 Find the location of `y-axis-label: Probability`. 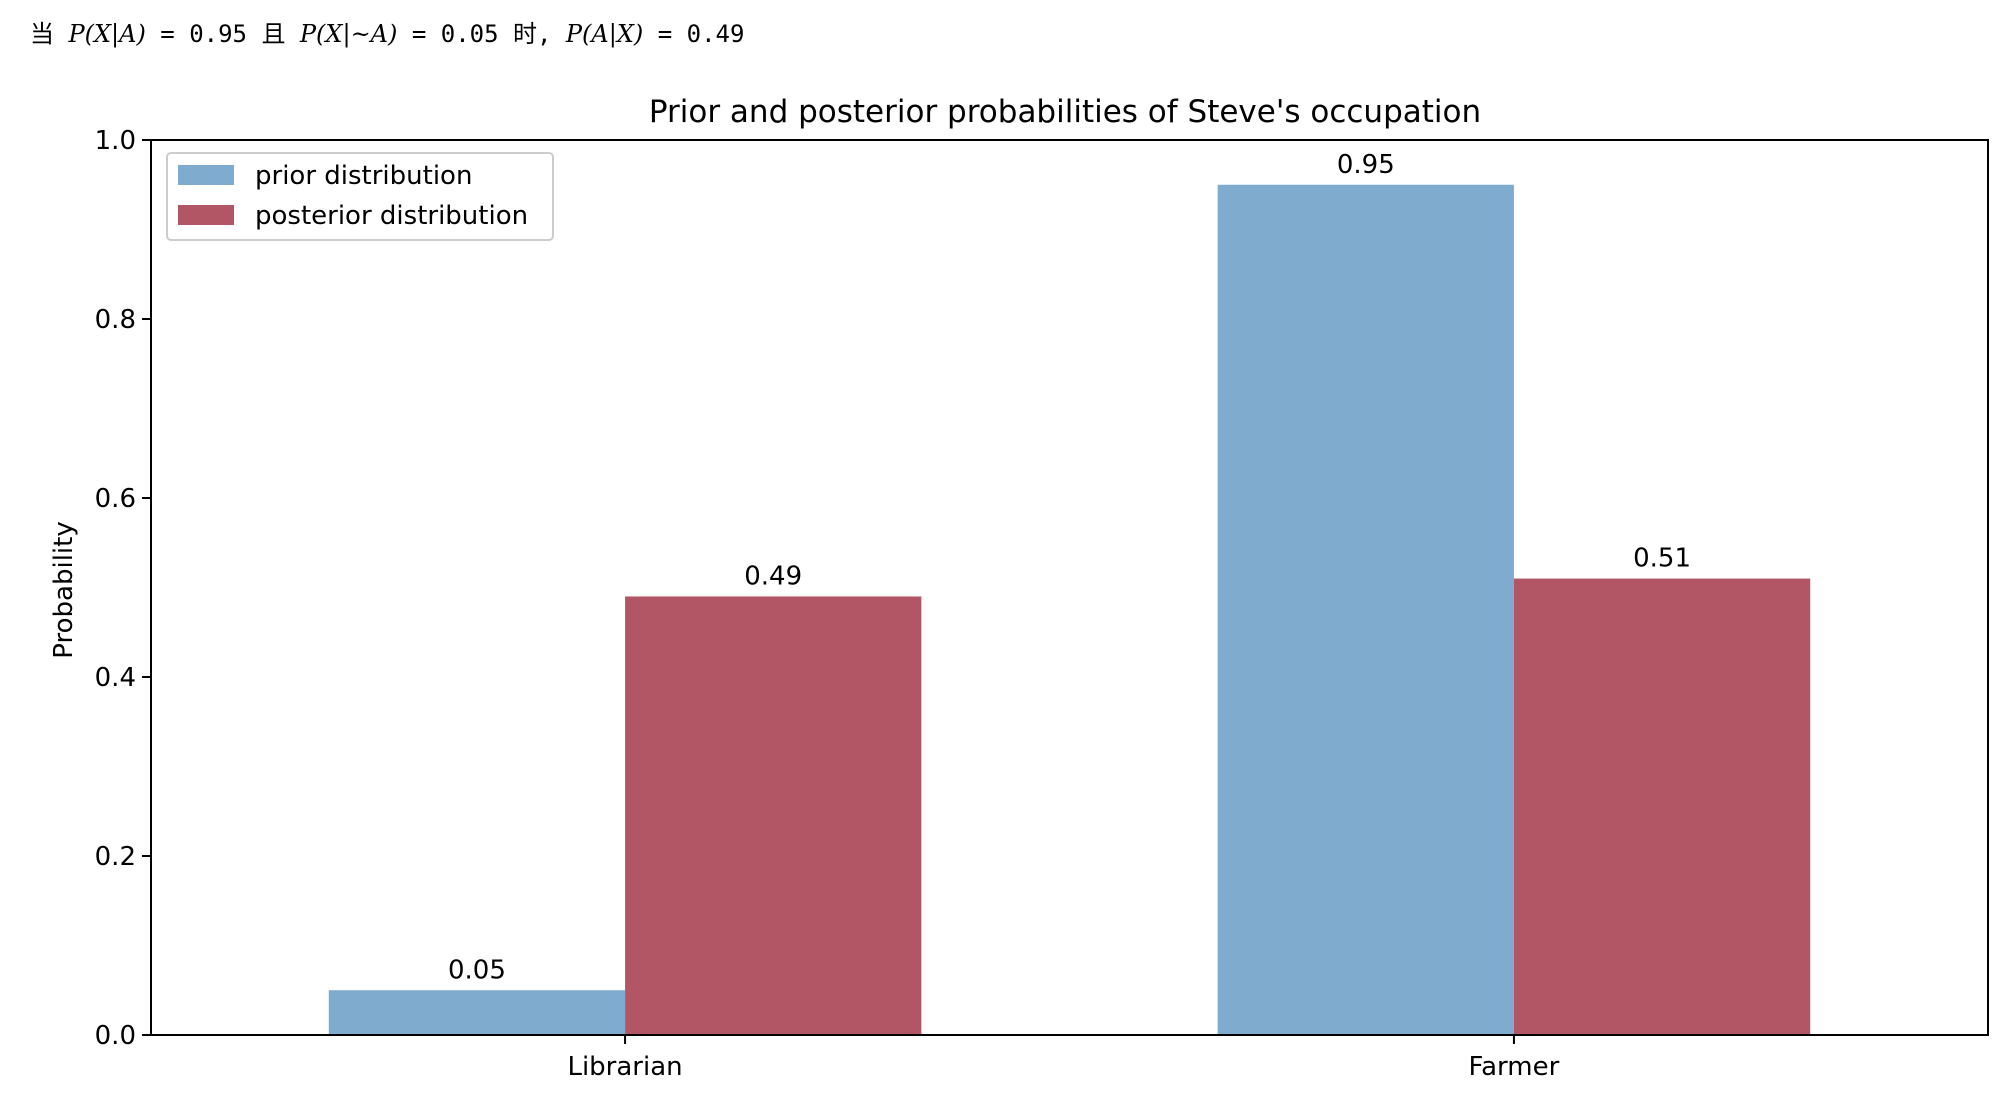

y-axis-label: Probability is located at coordinates (64, 589).